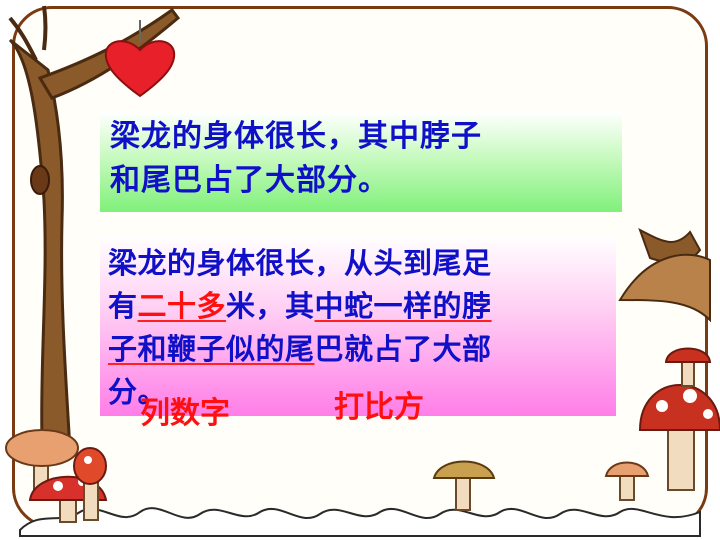 The height and width of the screenshot is (540, 720). Describe the element at coordinates (249, 180) in the screenshot. I see `summary-line-2: 和尾巴占了大部分。` at that location.